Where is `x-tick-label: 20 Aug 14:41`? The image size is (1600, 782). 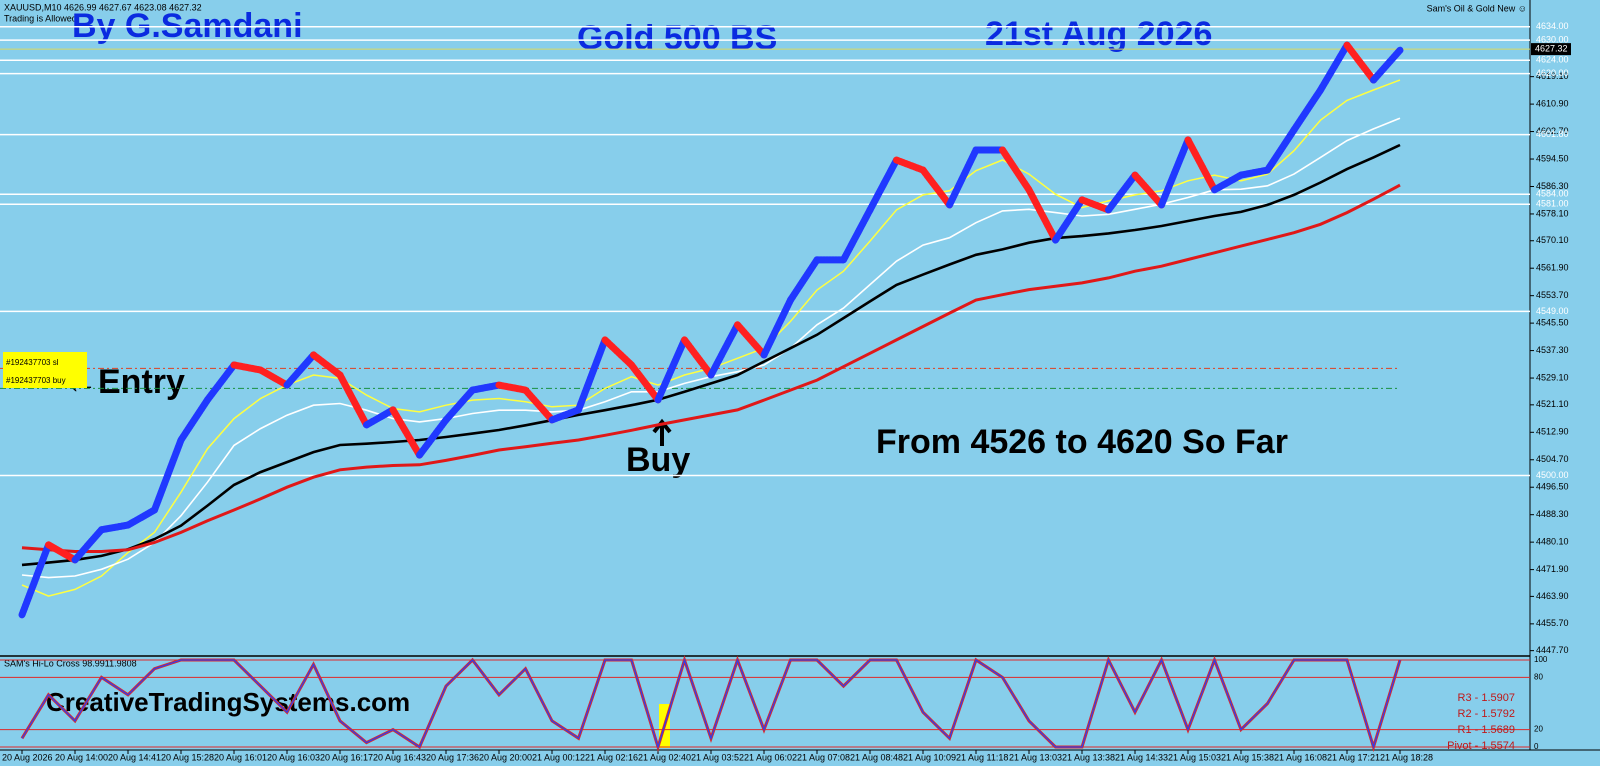
x-tick-label: 20 Aug 14:41 is located at coordinates (134, 757).